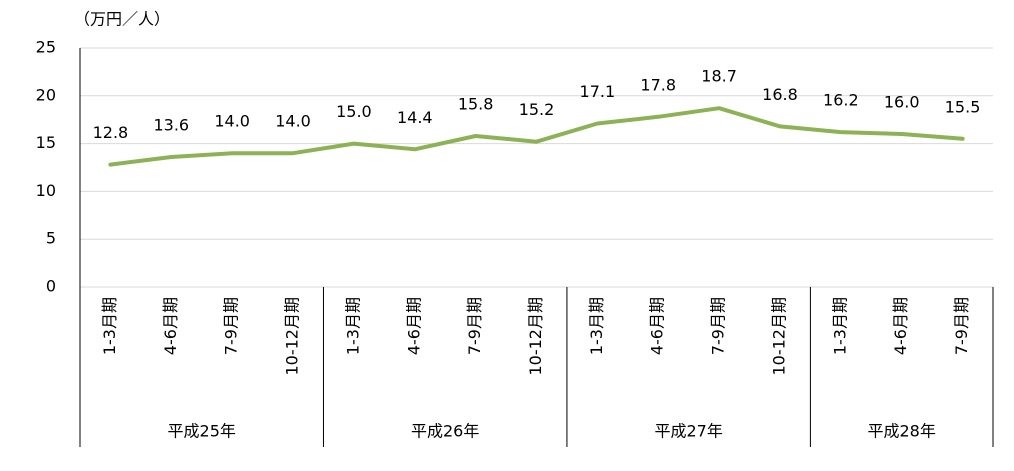  What do you see at coordinates (122, 19) in the screenshot?
I see `y-axis-label: （万円／人）` at bounding box center [122, 19].